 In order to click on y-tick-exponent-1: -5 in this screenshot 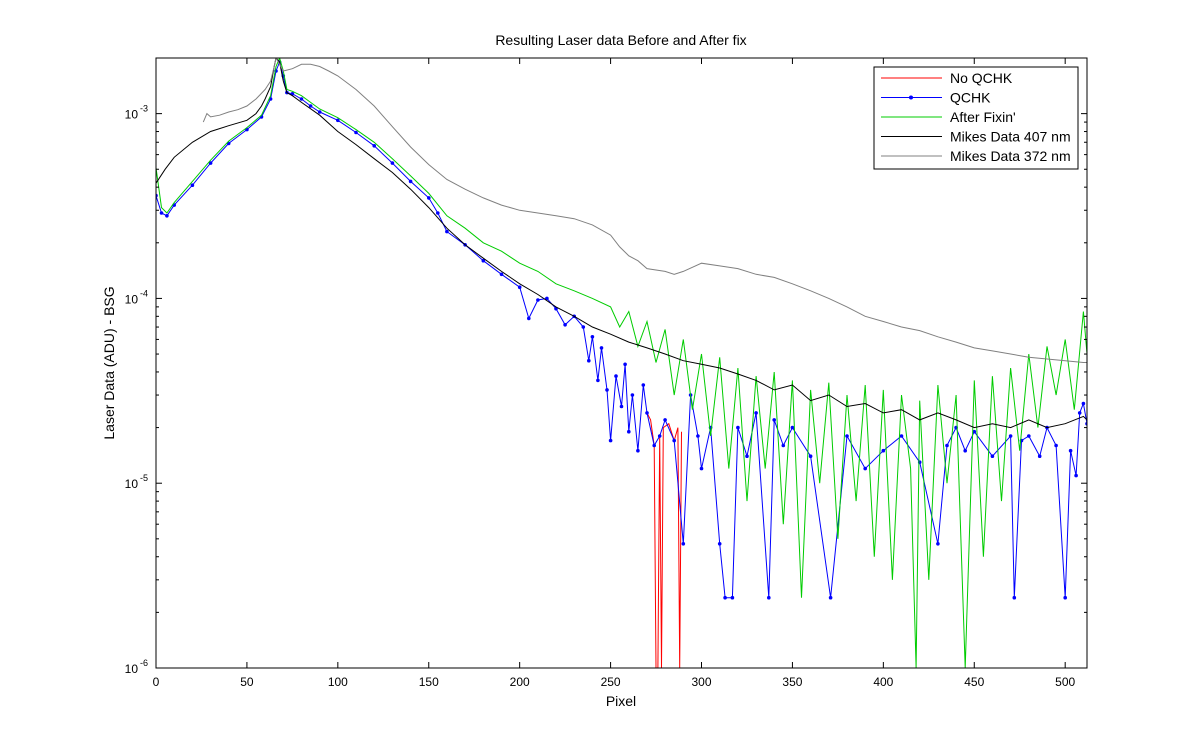, I will do `click(144, 478)`.